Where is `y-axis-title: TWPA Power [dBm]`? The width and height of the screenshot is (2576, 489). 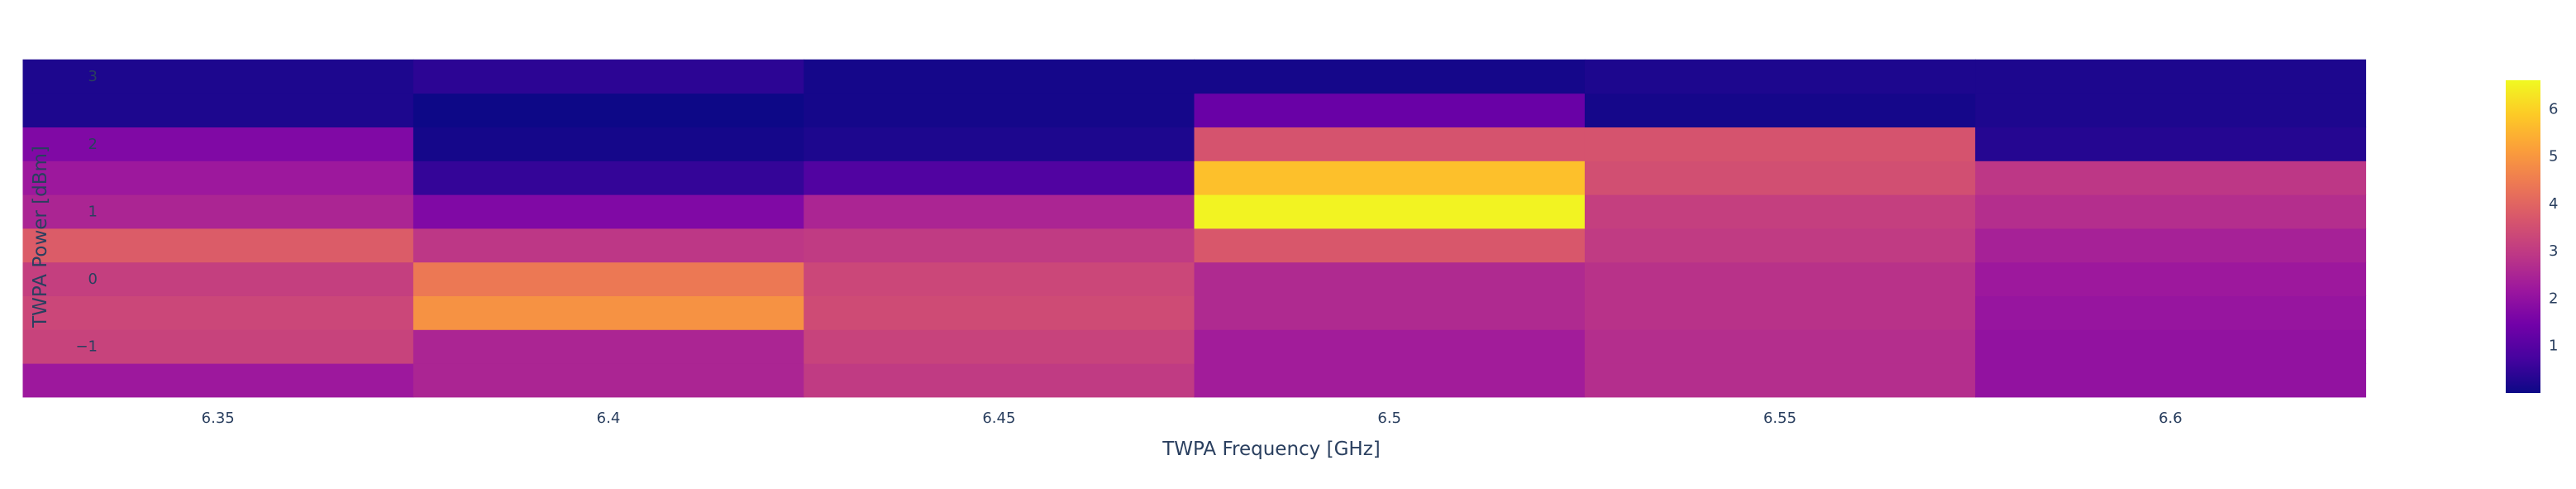 y-axis-title: TWPA Power [dBm] is located at coordinates (40, 237).